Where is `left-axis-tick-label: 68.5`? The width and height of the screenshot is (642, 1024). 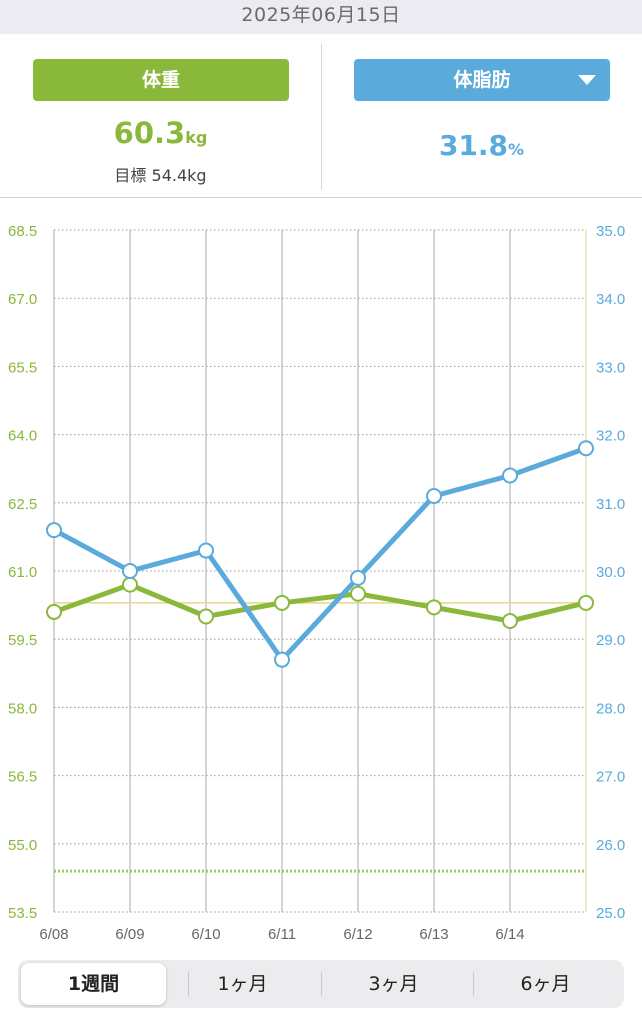
left-axis-tick-label: 68.5 is located at coordinates (22, 231).